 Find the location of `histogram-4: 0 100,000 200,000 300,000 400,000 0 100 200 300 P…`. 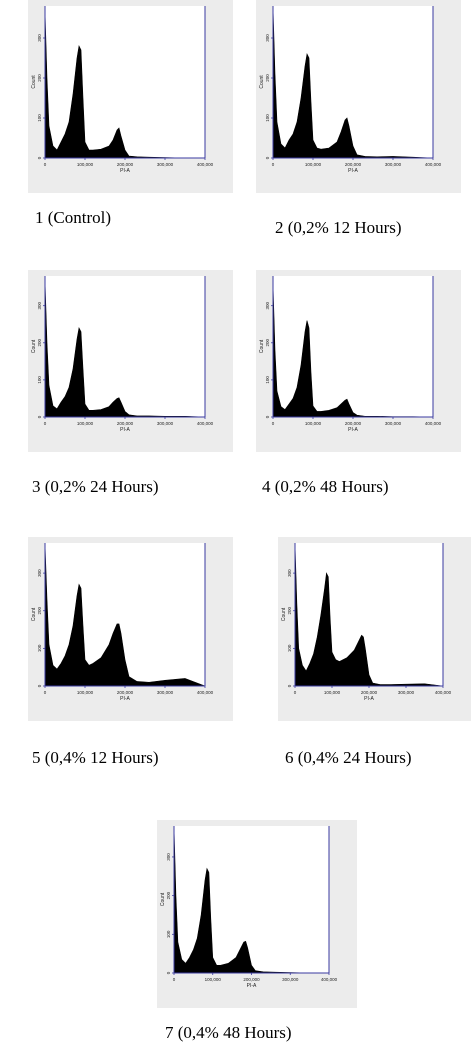

histogram-4: 0 100,000 200,000 300,000 400,000 0 100 200 300 P… is located at coordinates (350, 354).